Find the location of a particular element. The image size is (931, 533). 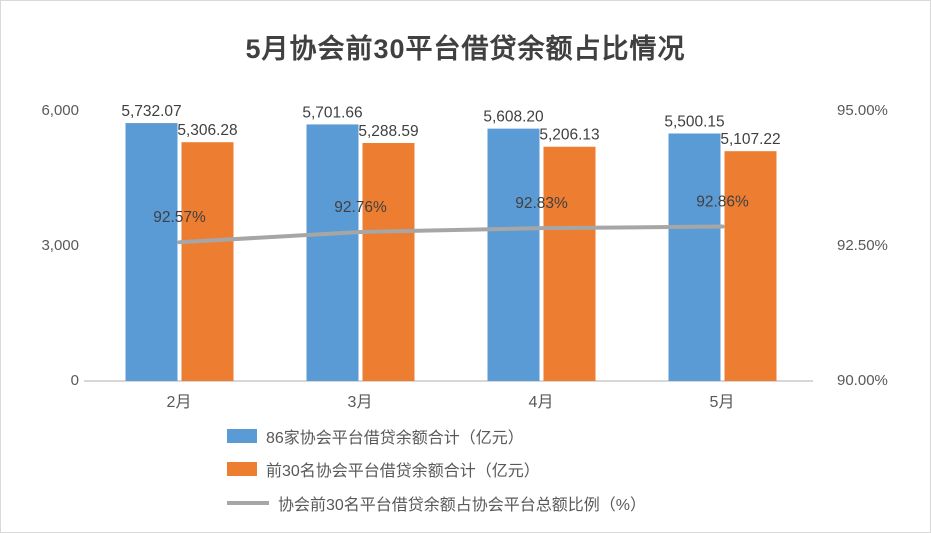

svg-text: 5,107.22 is located at coordinates (750, 139).